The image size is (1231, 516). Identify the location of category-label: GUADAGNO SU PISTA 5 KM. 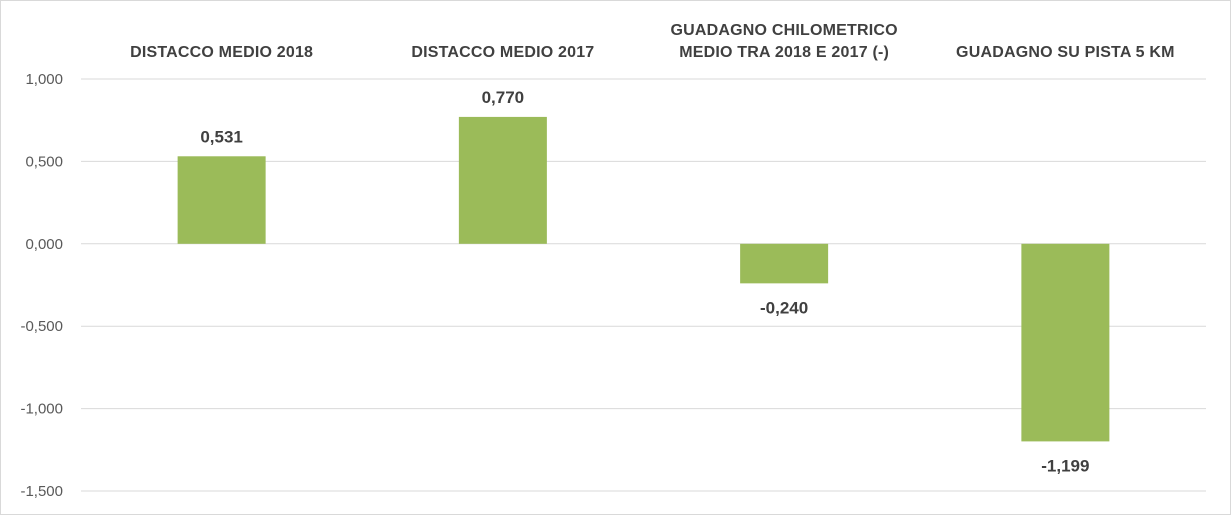
(1065, 52).